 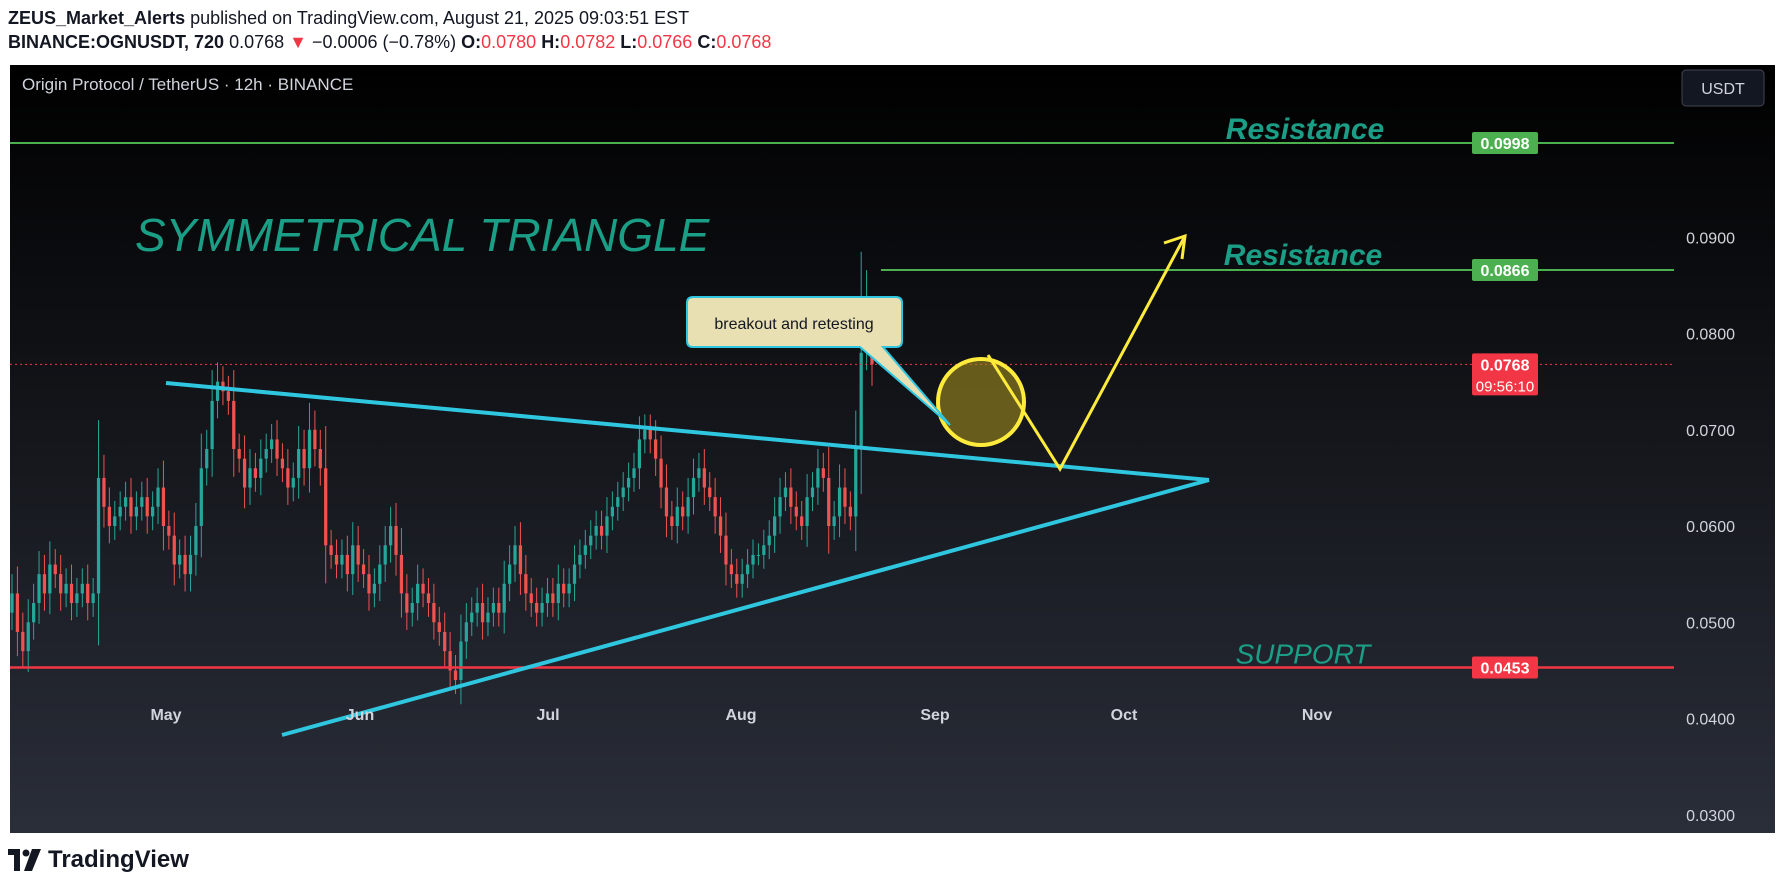 What do you see at coordinates (981, 402) in the screenshot?
I see `breakout-highlight-circle` at bounding box center [981, 402].